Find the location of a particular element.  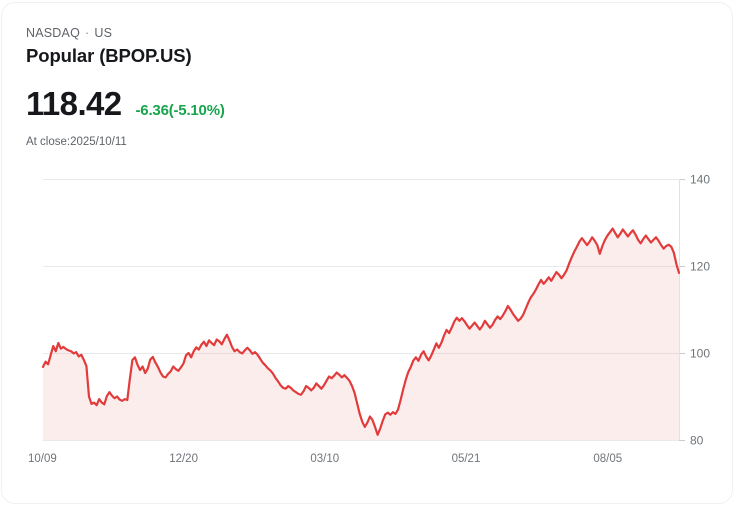

exchange-name: NASDAQ is located at coordinates (53, 33).